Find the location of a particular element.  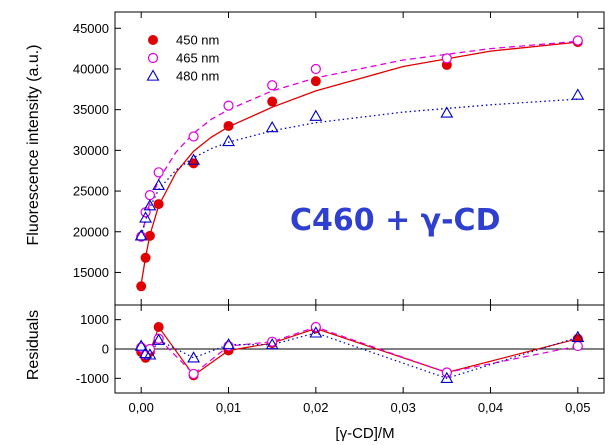

x-tick-label: 0,05 is located at coordinates (577, 407).